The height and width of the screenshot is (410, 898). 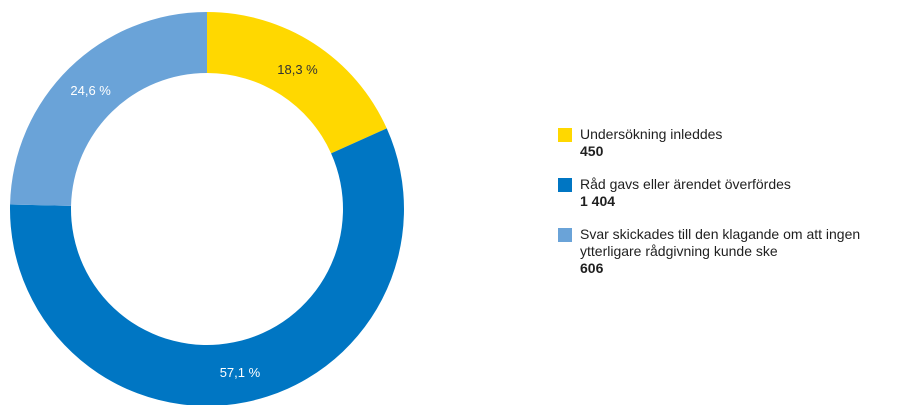 What do you see at coordinates (240, 372) in the screenshot?
I see `slice-percent-label-1: 57,1 %` at bounding box center [240, 372].